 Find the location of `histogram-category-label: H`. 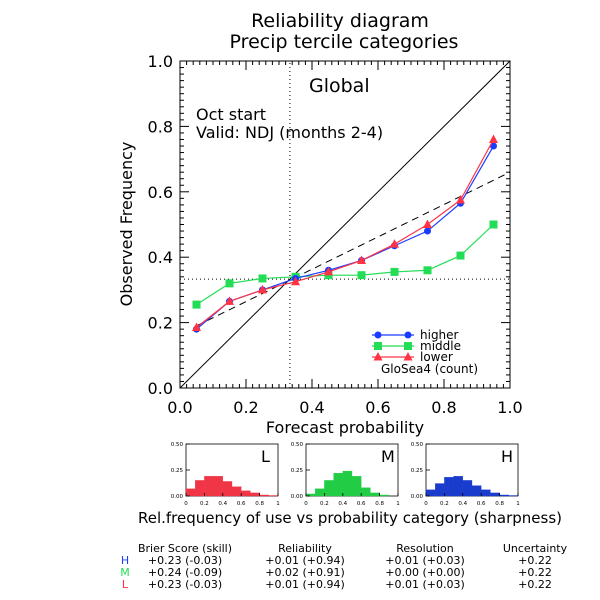

histogram-category-label: H is located at coordinates (507, 456).